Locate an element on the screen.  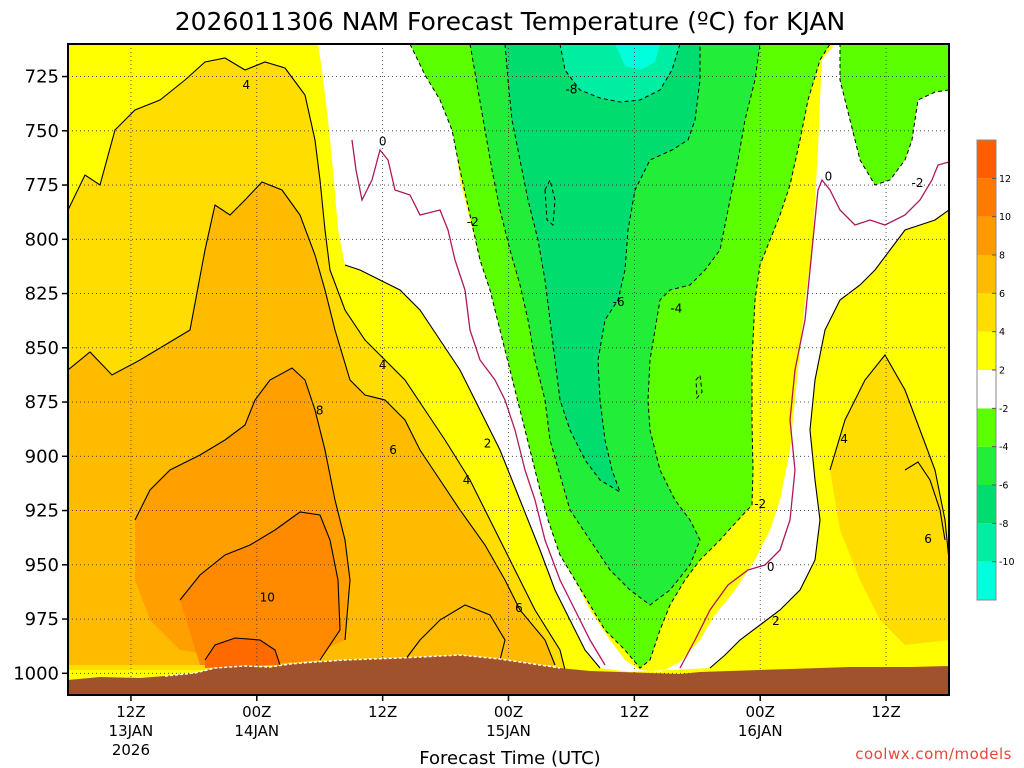
contour-6-mid is located at coordinates (455, 632).